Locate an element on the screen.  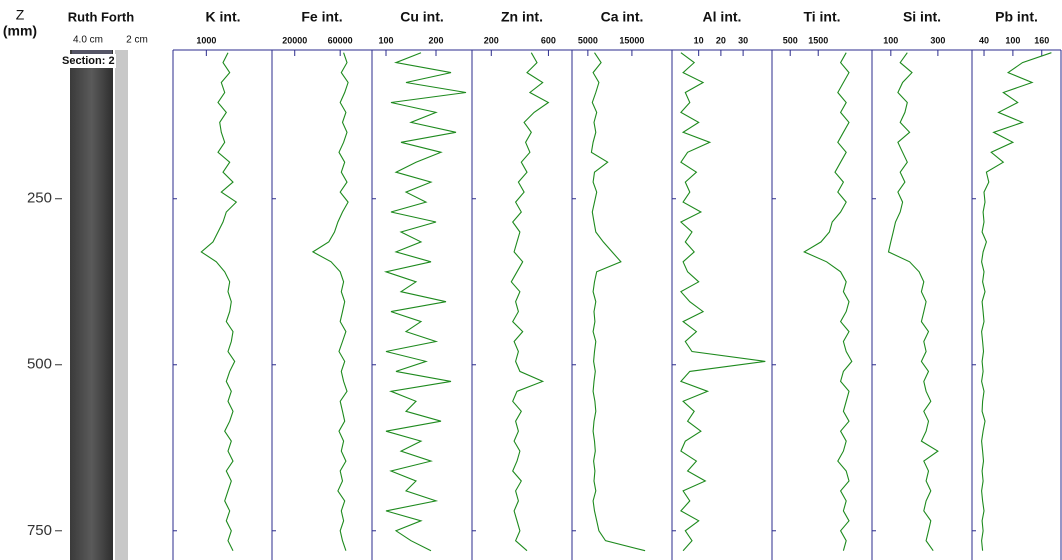
section-label: Section: 2 is located at coordinates (88, 61).